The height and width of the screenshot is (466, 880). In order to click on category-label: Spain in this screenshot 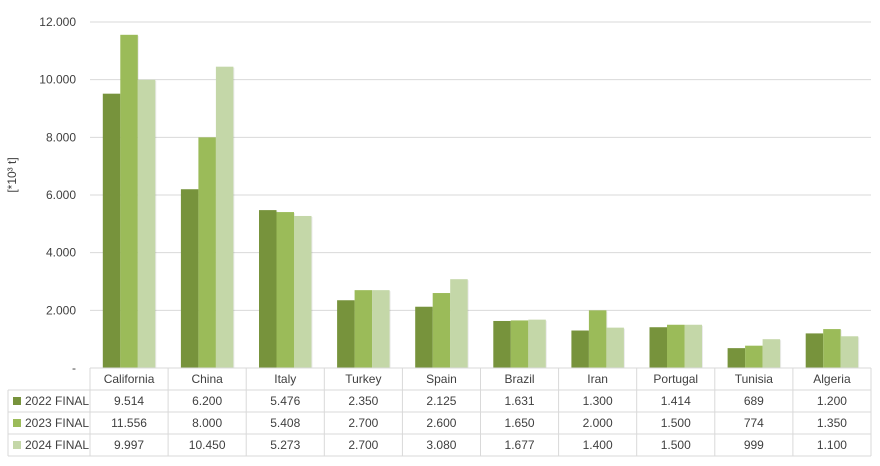, I will do `click(441, 379)`.